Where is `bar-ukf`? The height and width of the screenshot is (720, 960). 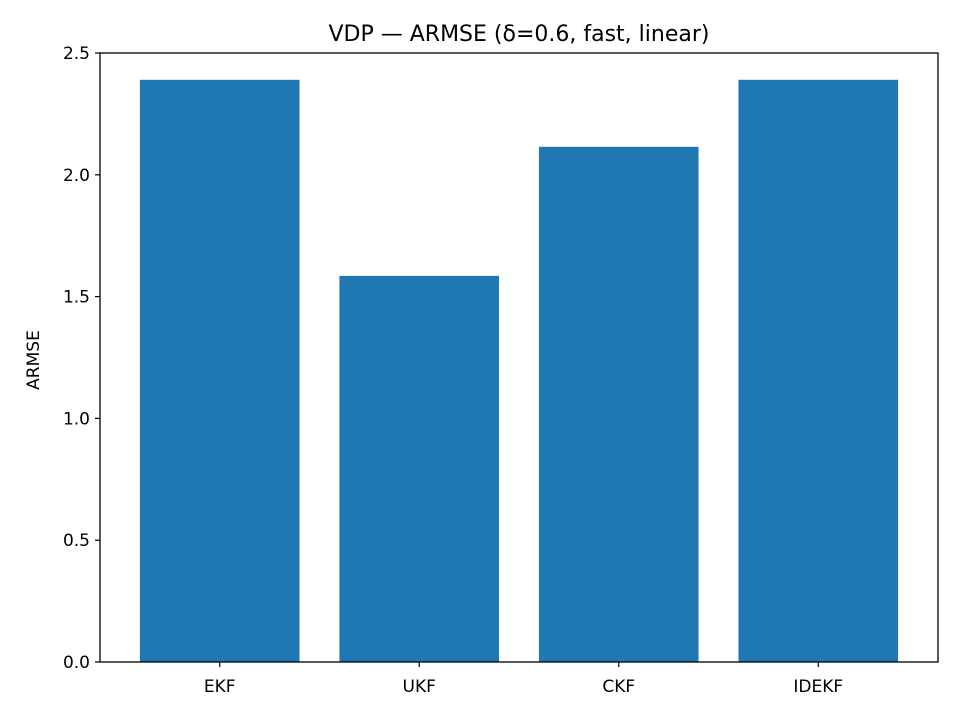
bar-ukf is located at coordinates (419, 468).